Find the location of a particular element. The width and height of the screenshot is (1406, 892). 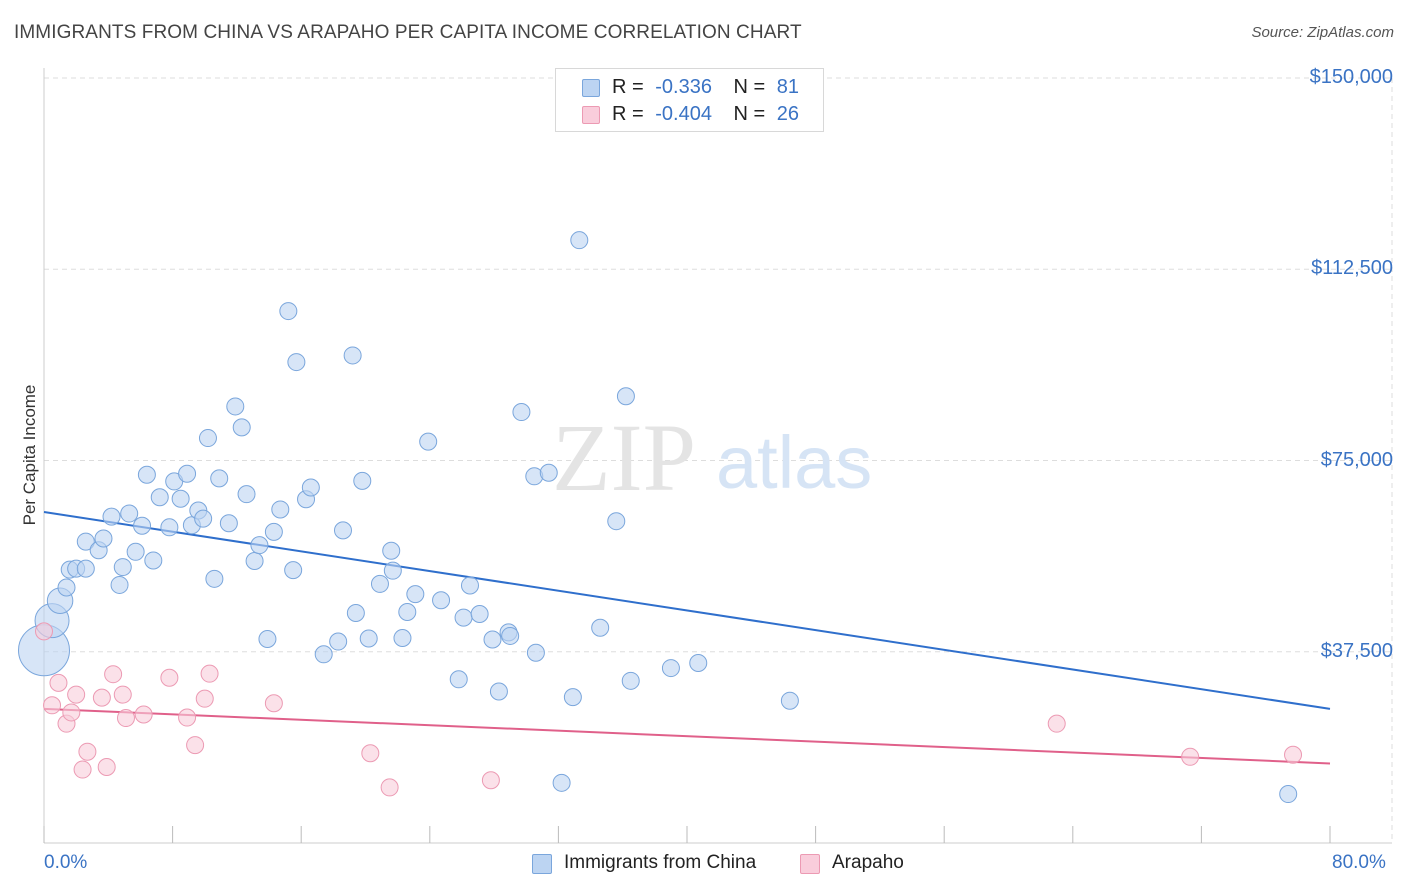

arapaho-legend-swatch is located at coordinates (810, 864).